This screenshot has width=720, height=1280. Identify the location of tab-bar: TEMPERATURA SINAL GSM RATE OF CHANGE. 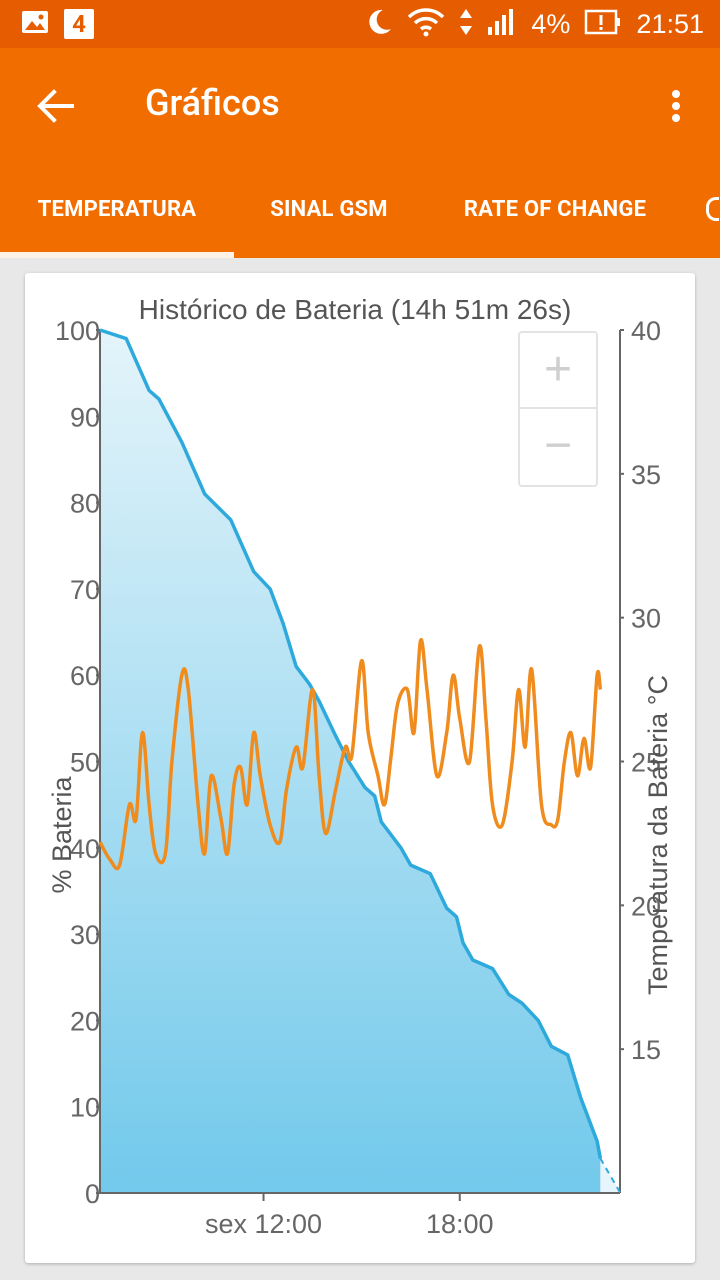
(360, 209).